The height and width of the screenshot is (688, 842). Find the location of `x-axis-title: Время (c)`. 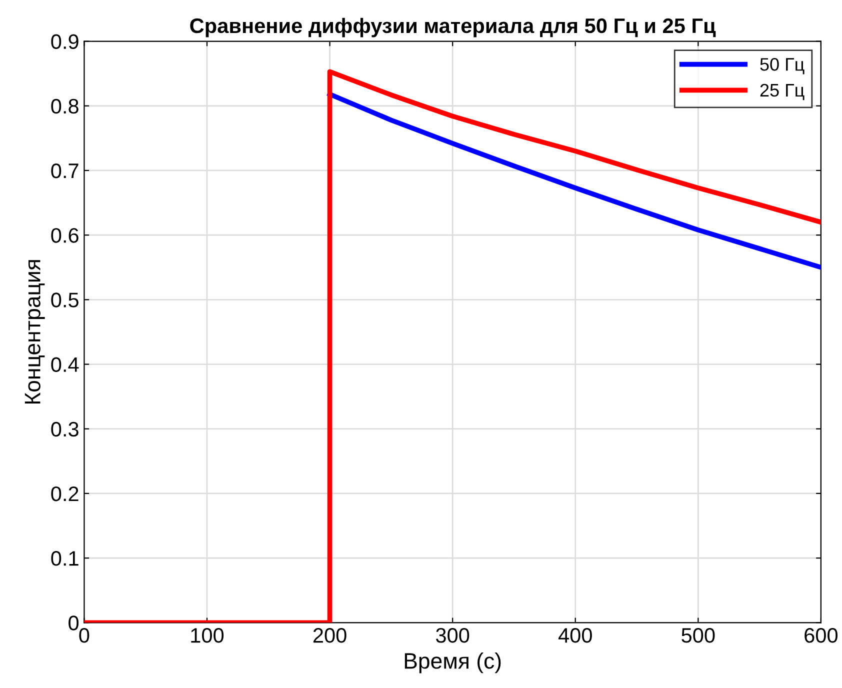

x-axis-title: Время (c) is located at coordinates (452, 663).